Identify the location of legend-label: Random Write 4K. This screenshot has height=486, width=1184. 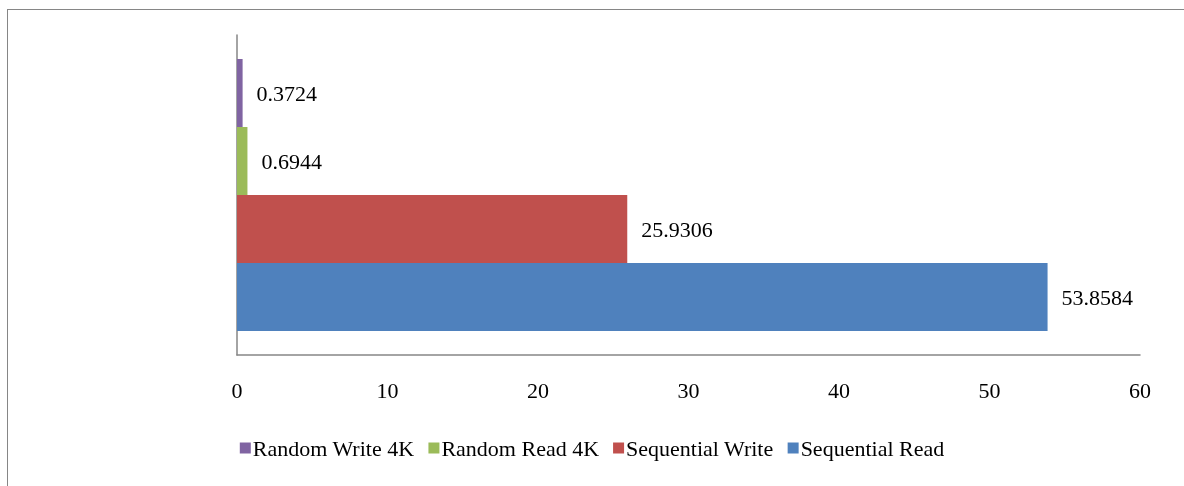
(333, 448).